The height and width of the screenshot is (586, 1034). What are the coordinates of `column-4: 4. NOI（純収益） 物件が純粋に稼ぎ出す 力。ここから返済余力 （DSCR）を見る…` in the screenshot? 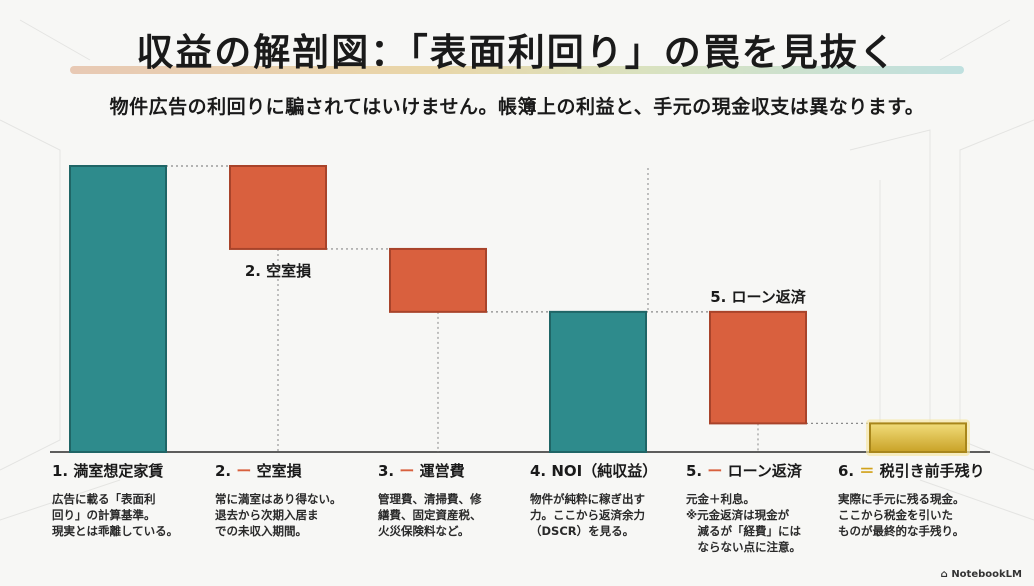 It's located at (610, 499).